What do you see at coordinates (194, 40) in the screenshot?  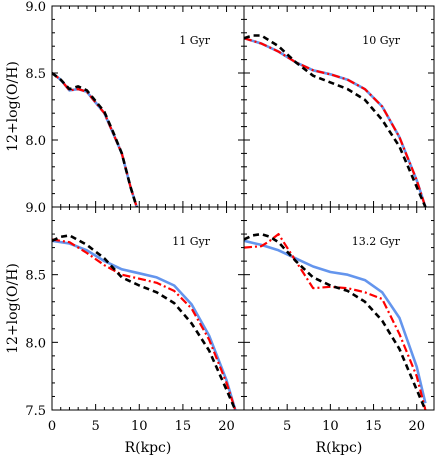 I see `panel-label: 1 Gyr` at bounding box center [194, 40].